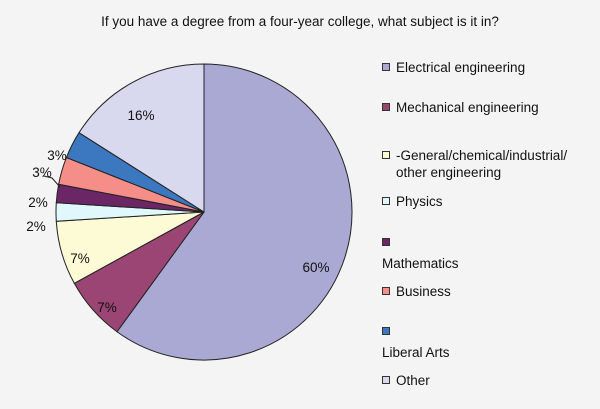 This screenshot has height=409, width=600. What do you see at coordinates (140, 115) in the screenshot?
I see `data-label-other: 16%` at bounding box center [140, 115].